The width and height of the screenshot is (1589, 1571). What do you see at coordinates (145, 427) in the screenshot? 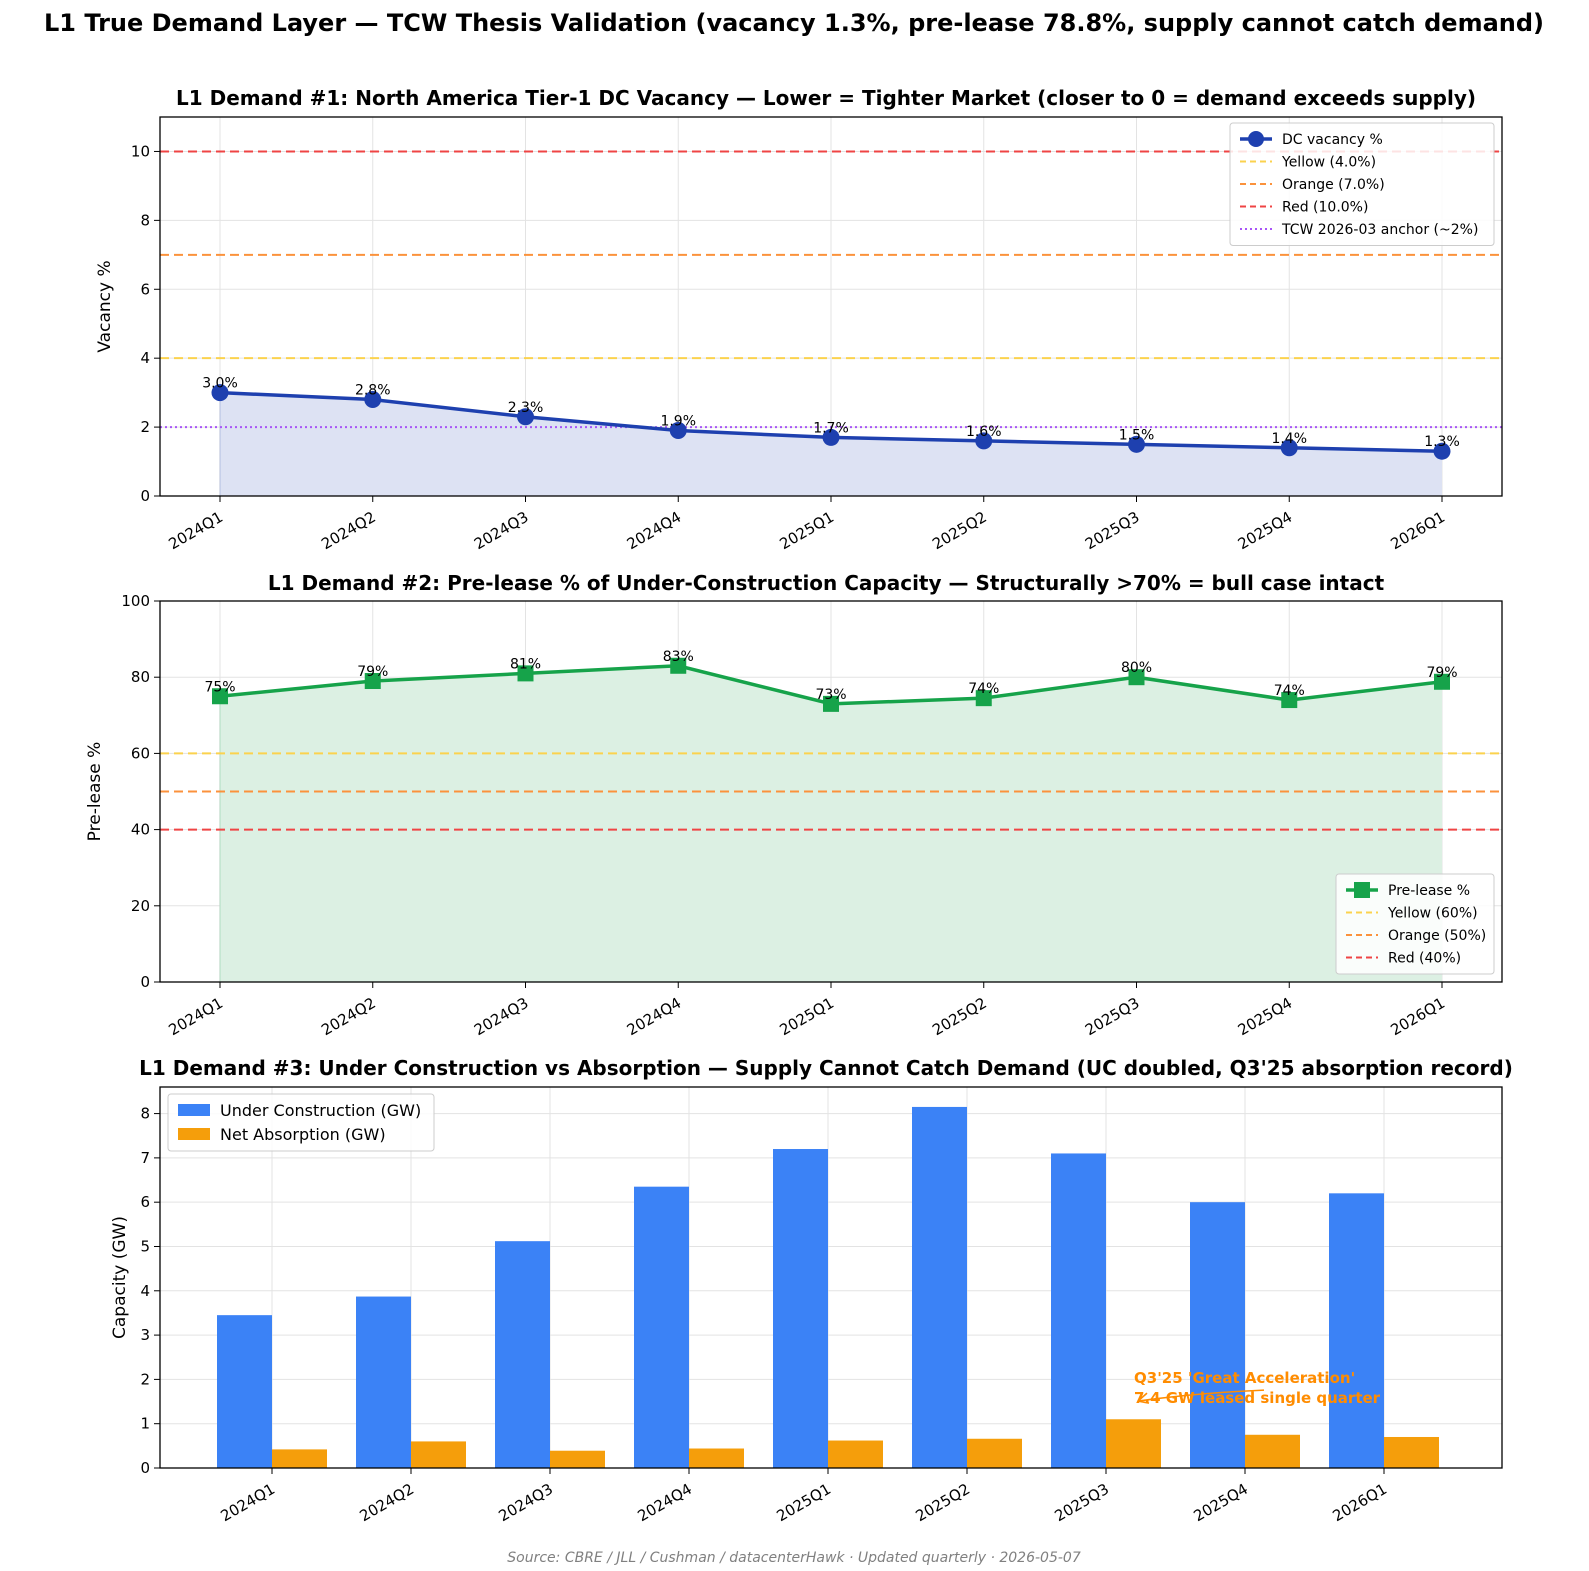
I see `y-tick-label: 2` at bounding box center [145, 427].